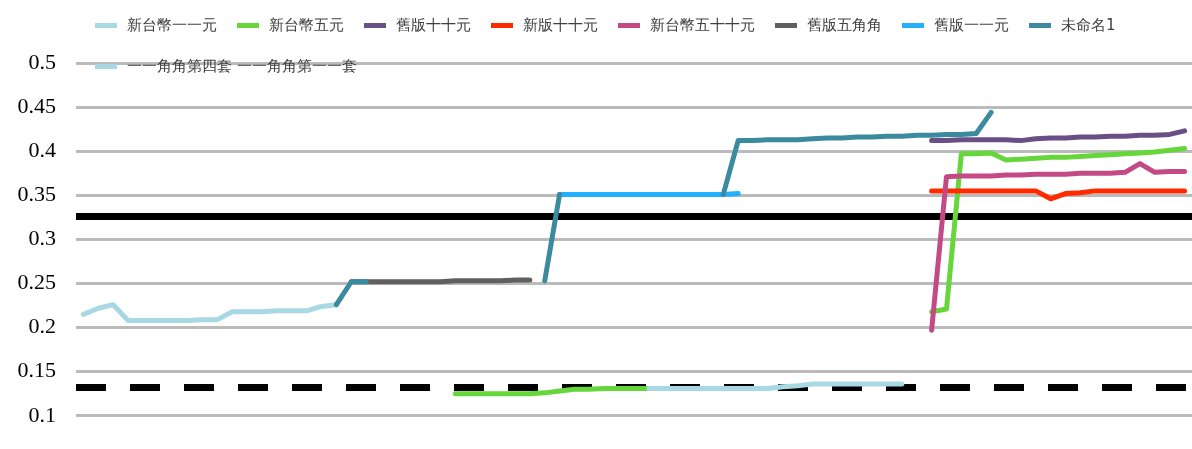 The width and height of the screenshot is (1192, 449). What do you see at coordinates (42, 149) in the screenshot?
I see `y-tick-label: 0.4` at bounding box center [42, 149].